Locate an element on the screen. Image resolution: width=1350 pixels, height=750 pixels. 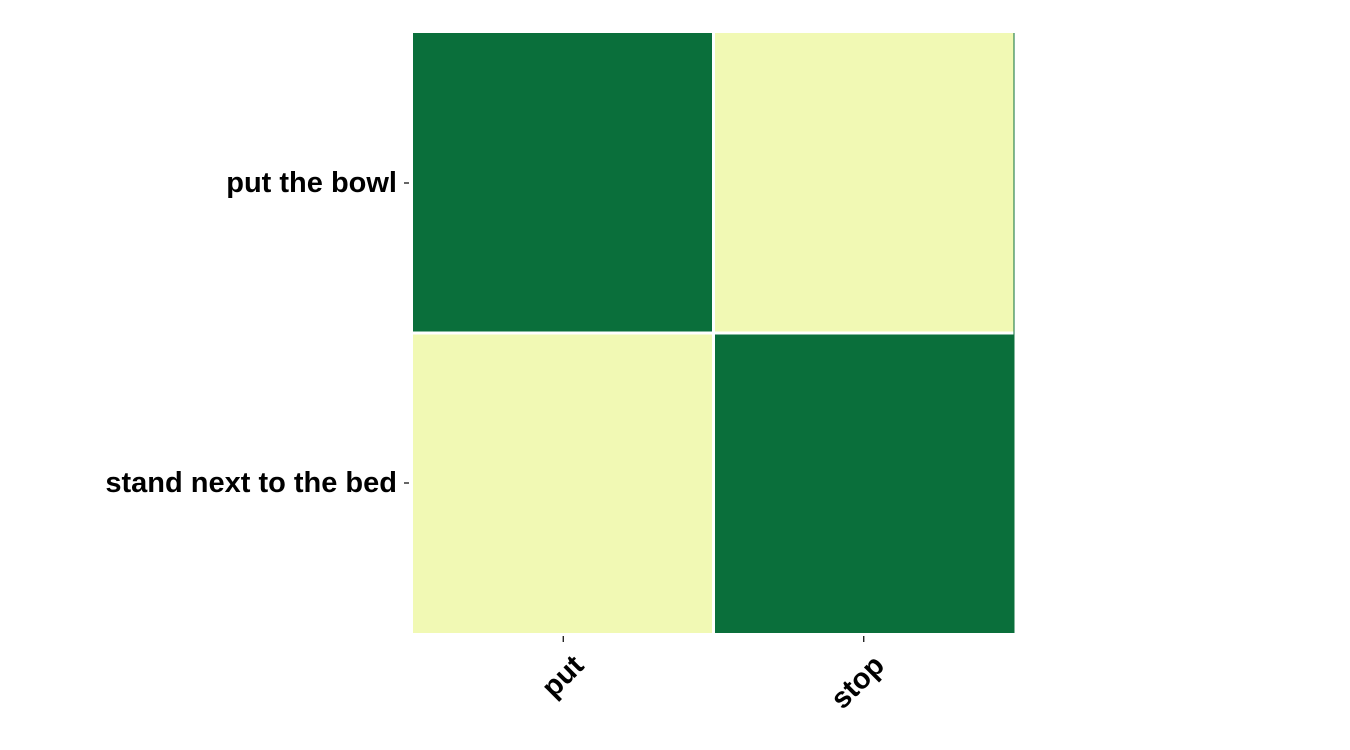
y-axis: put the bowl stand next to the bed is located at coordinates (257, 333).